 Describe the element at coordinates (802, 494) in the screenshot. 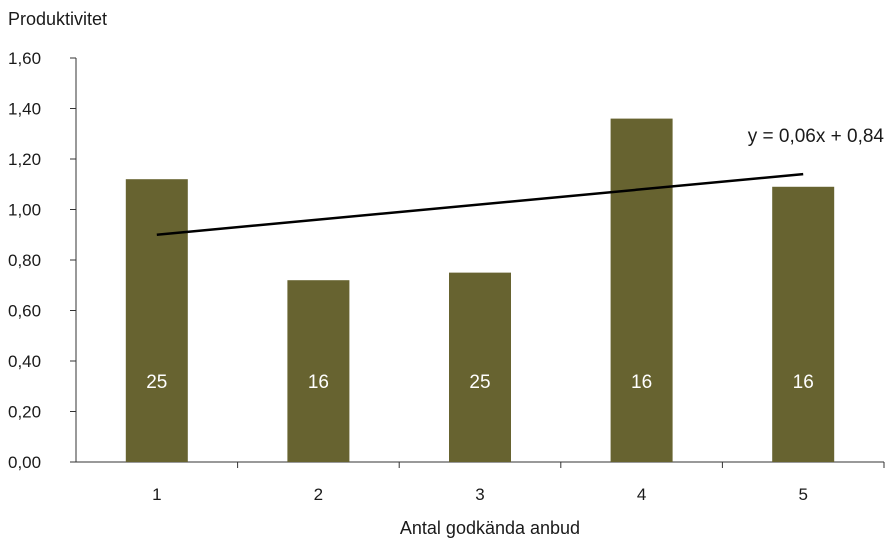

I see `x-tick-label: 5` at that location.